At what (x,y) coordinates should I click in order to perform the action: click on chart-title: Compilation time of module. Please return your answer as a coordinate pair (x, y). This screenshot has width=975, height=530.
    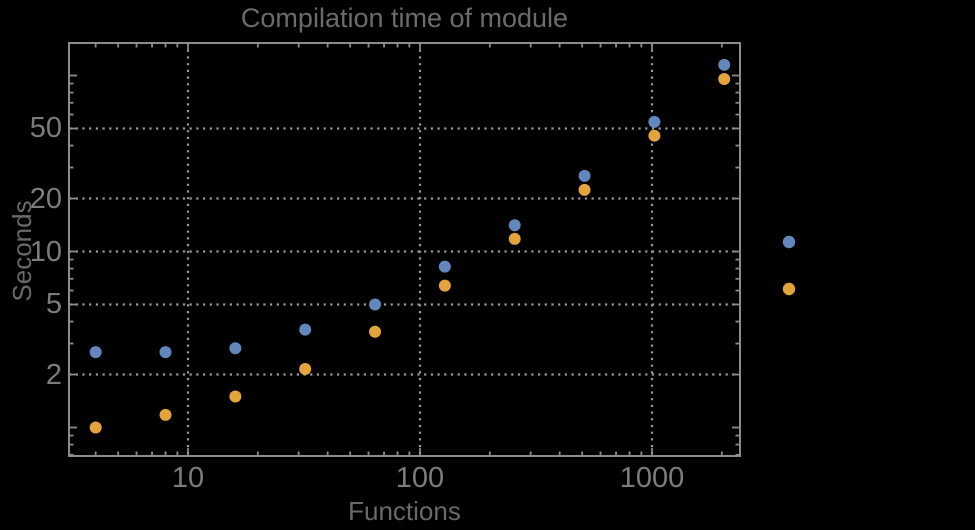
    Looking at the image, I should click on (404, 18).